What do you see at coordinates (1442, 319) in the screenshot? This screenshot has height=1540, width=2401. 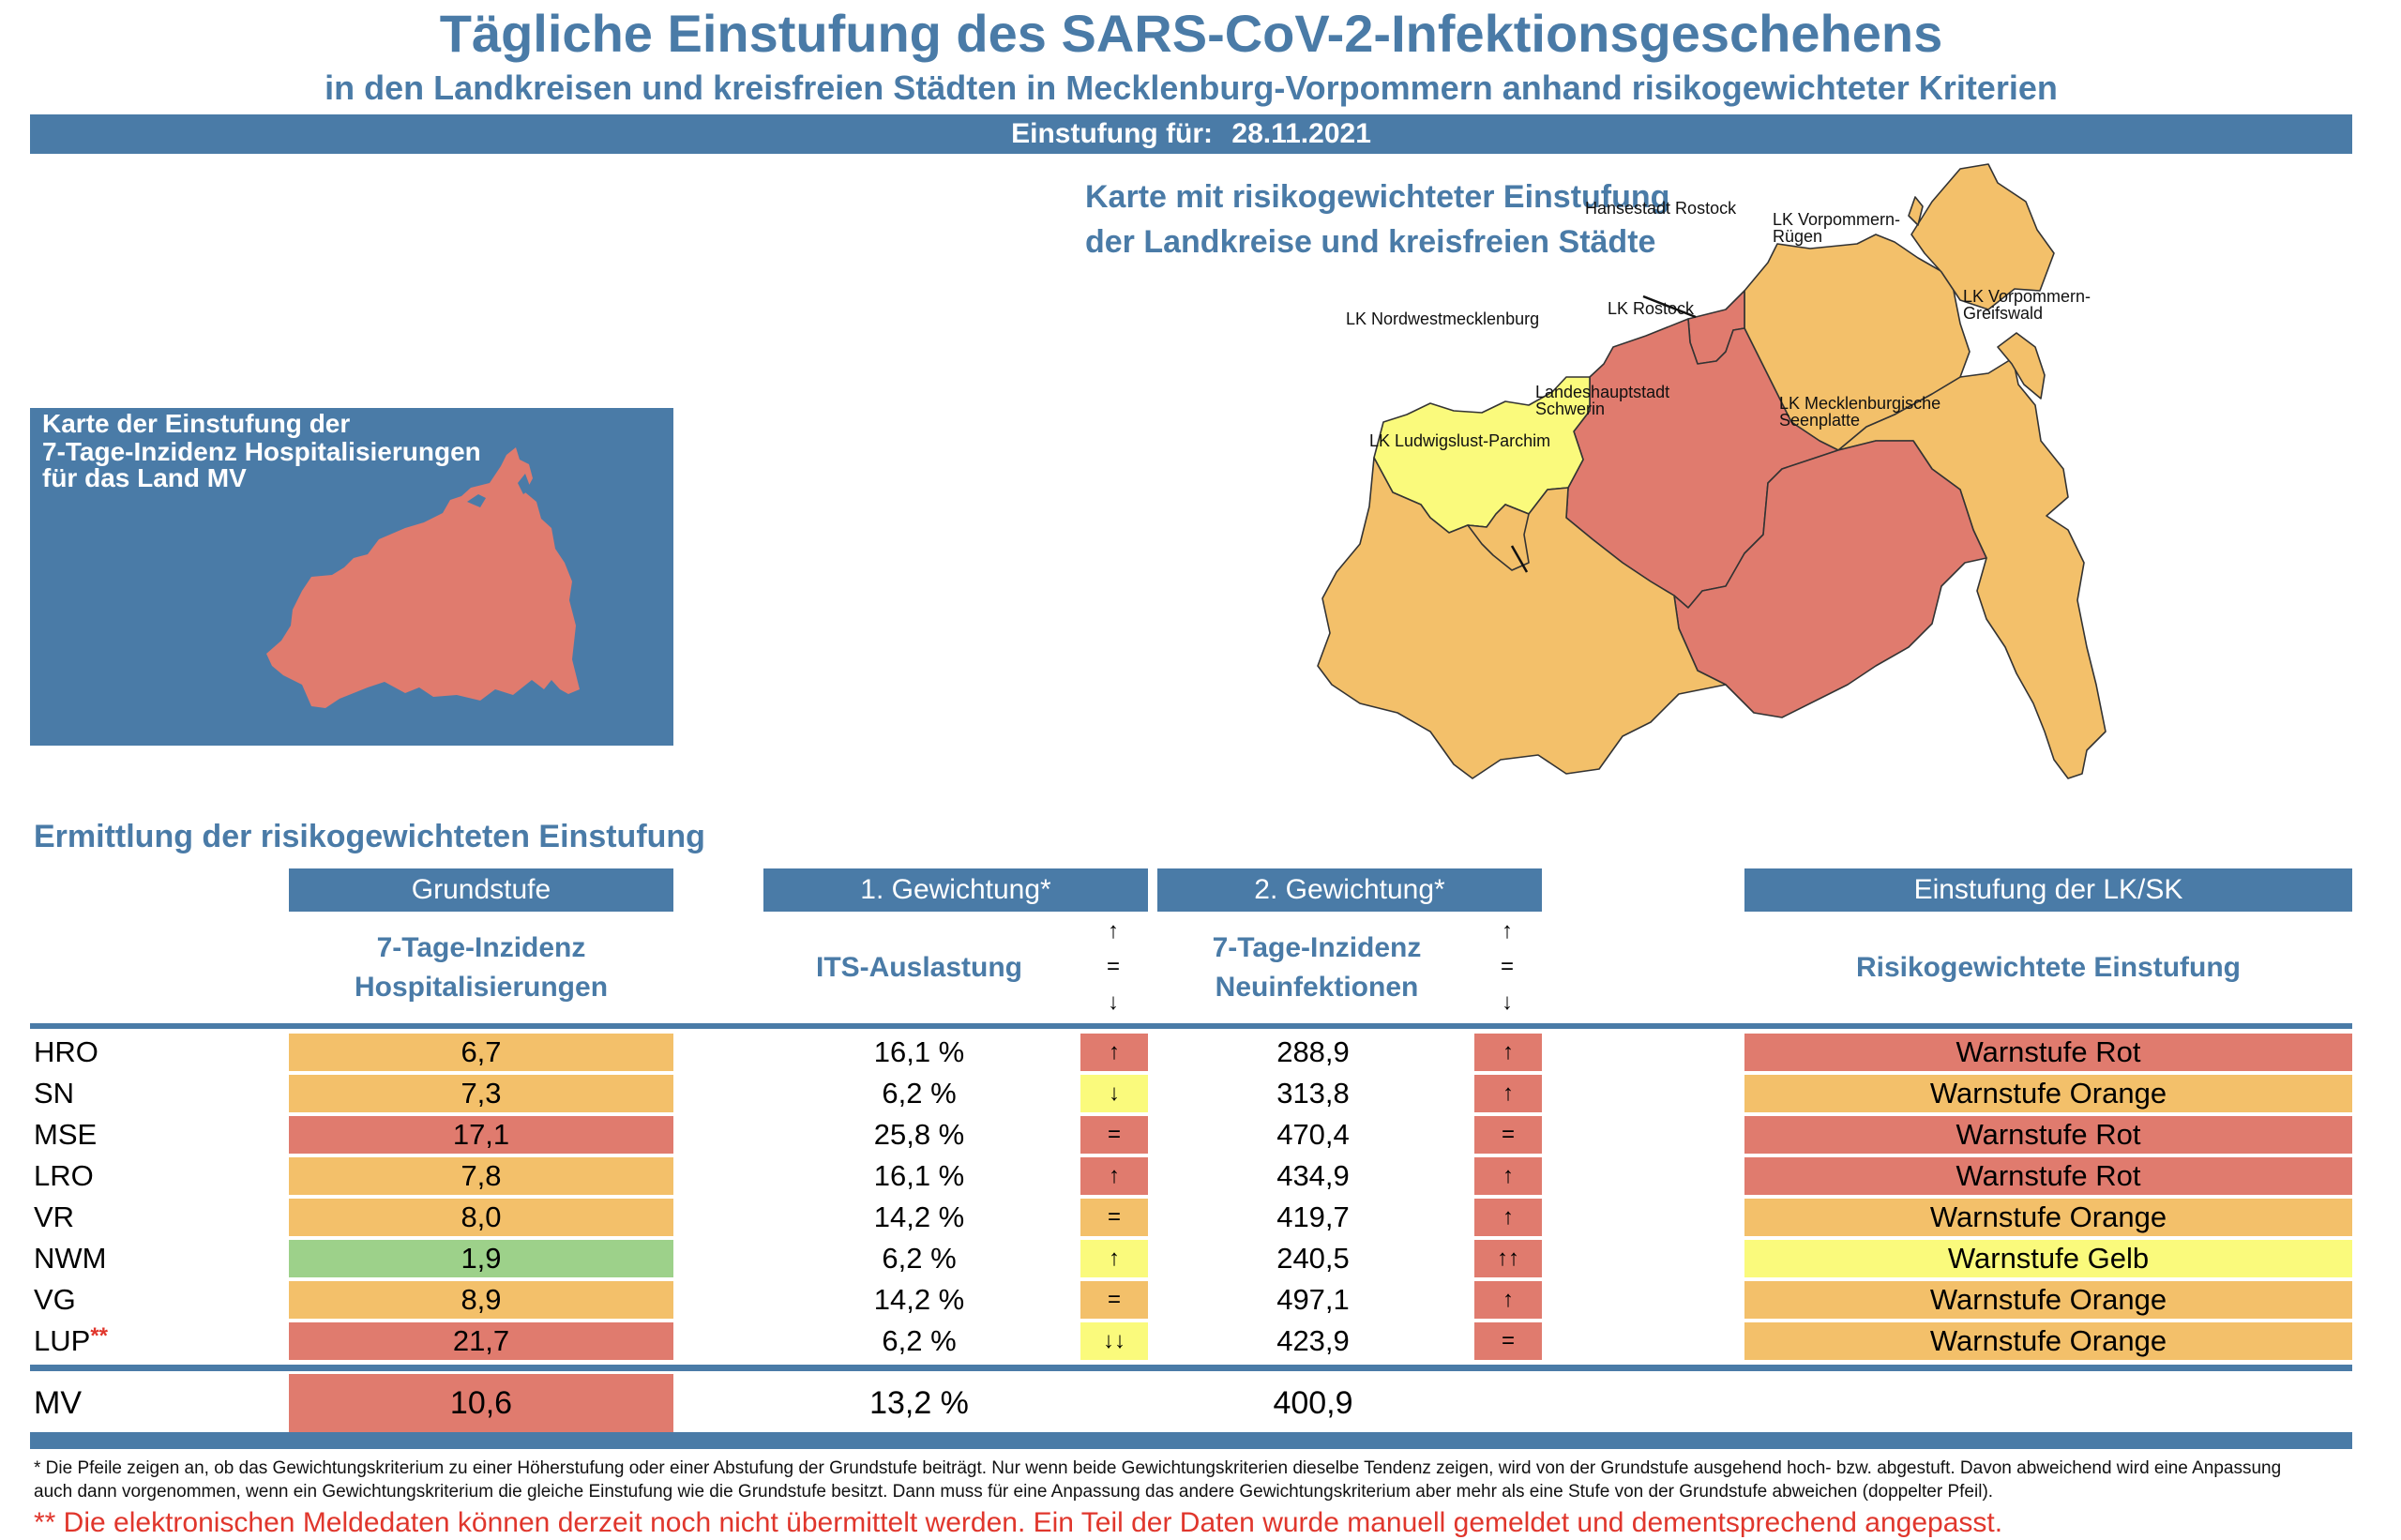 I see `label-nordwestmecklenburg: LK Nordwestmecklenburg` at bounding box center [1442, 319].